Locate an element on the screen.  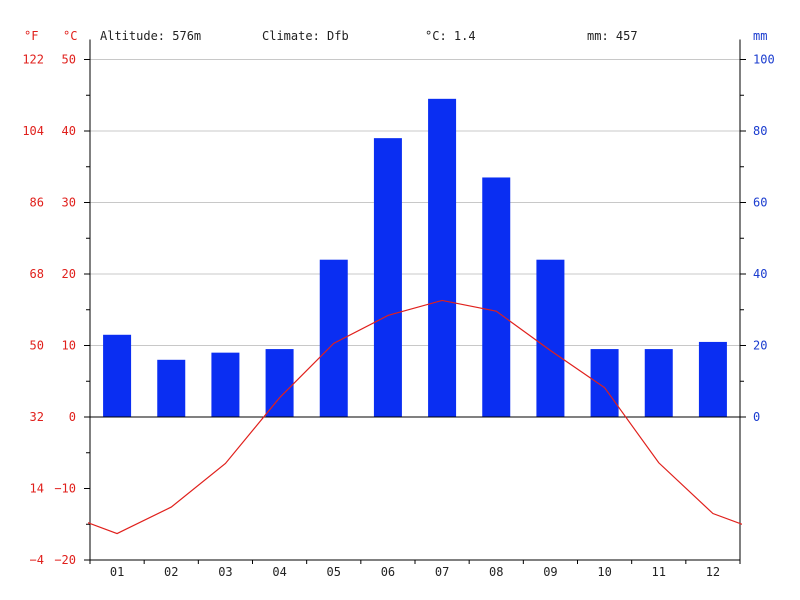
month-tick-label: 11 is located at coordinates (659, 572).